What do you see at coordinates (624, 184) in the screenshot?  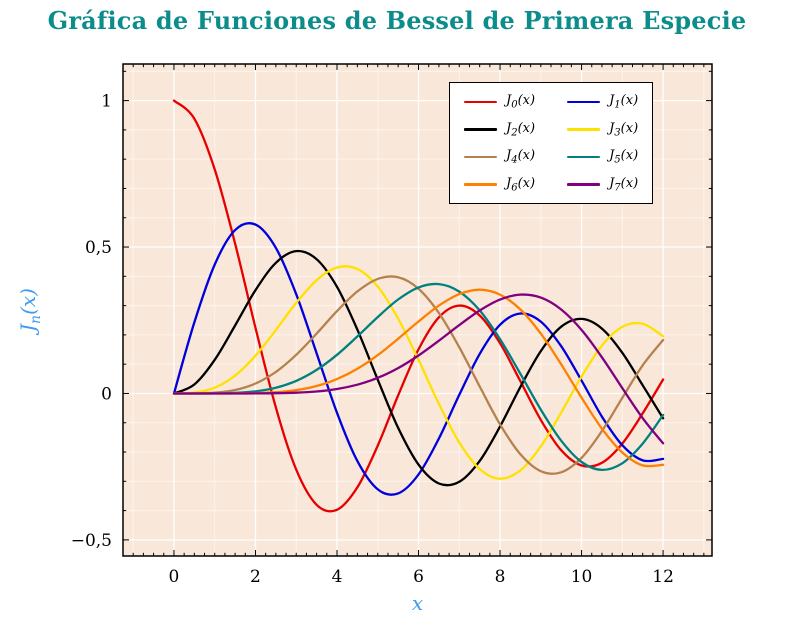 I see `legend-label: J7(x)` at bounding box center [624, 184].